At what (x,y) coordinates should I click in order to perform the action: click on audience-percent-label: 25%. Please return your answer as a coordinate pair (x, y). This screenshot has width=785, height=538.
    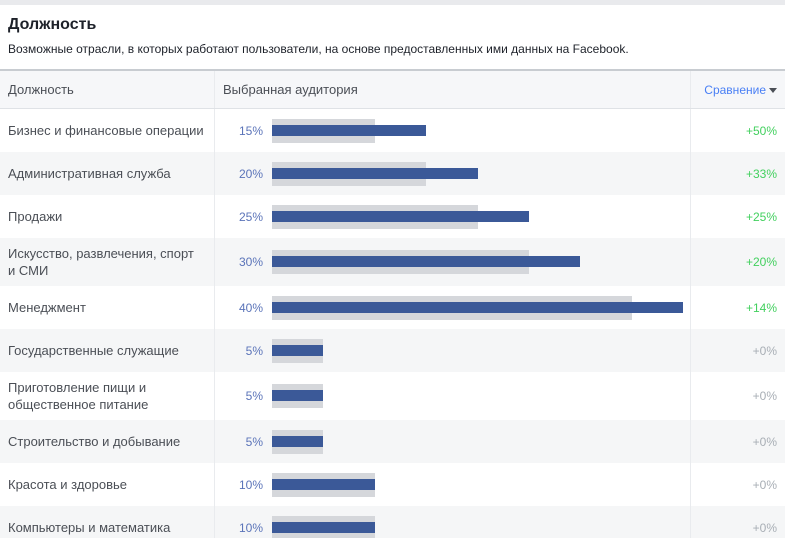
    Looking at the image, I should click on (250, 216).